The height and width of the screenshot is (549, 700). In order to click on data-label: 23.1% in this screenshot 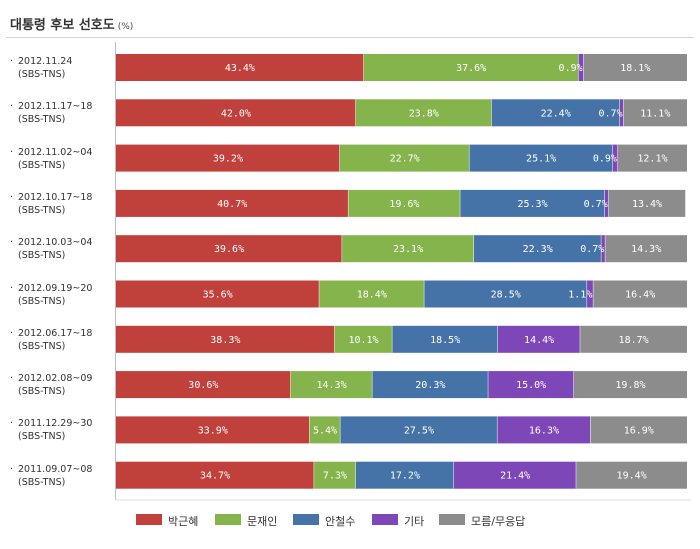, I will do `click(408, 249)`.